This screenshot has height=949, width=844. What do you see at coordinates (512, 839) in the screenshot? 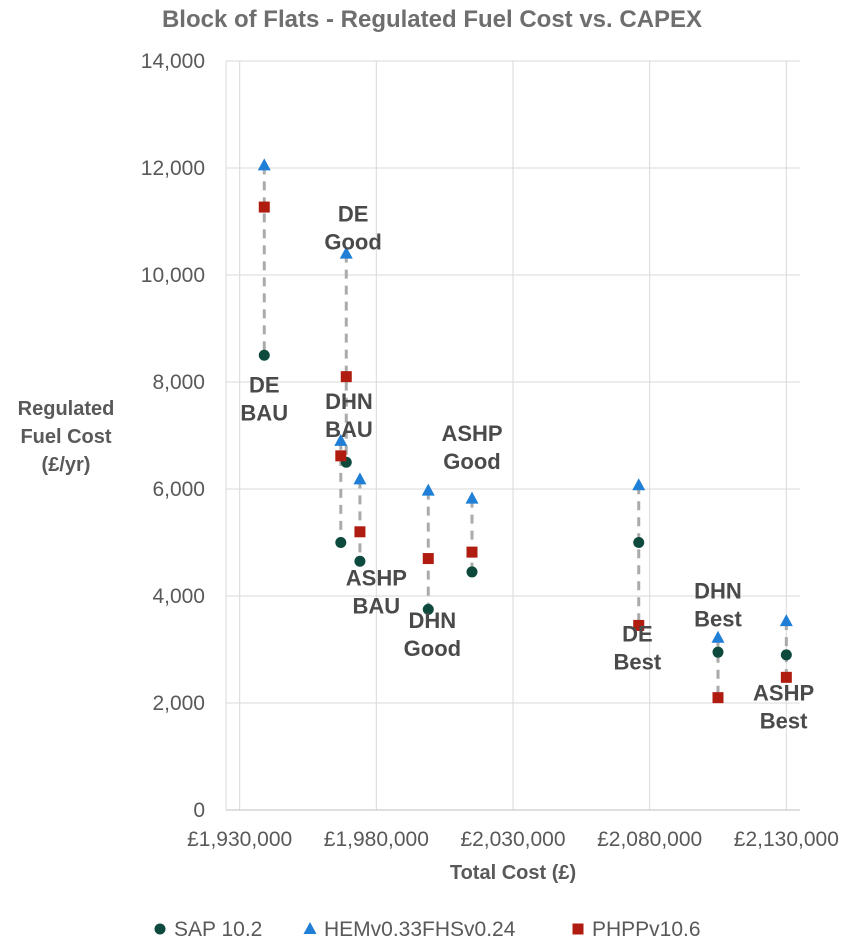
I see `x-tick-label: £2,030,000` at bounding box center [512, 839].